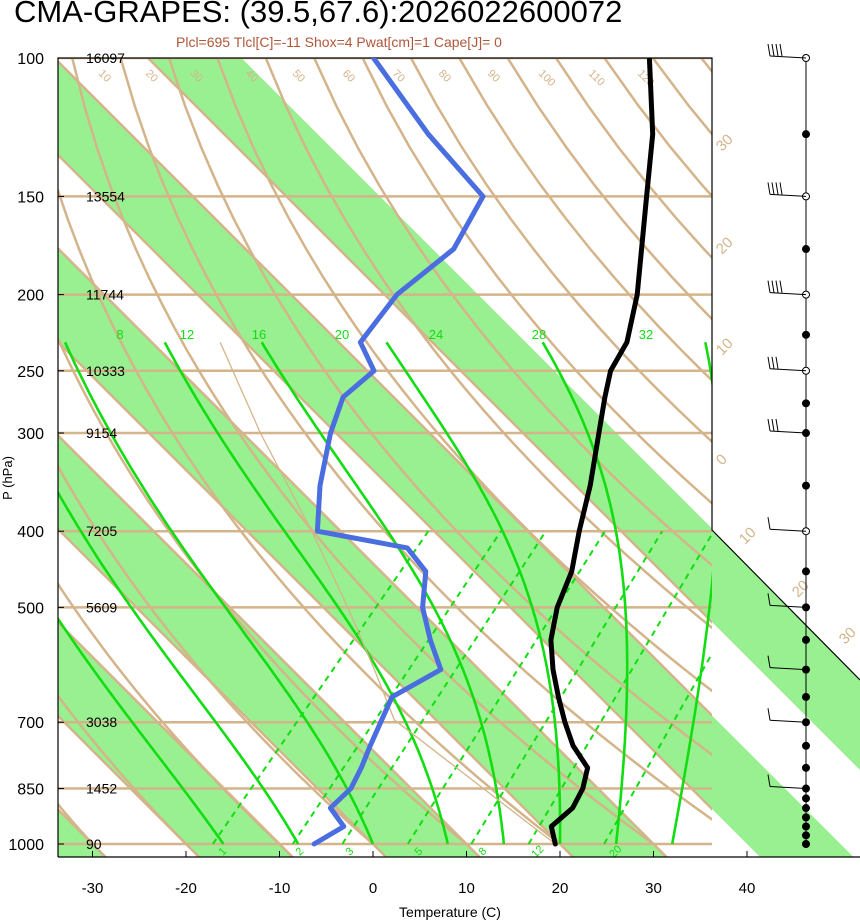 The image size is (860, 921). I want to click on isotherm-band-low, so click(786, 693).